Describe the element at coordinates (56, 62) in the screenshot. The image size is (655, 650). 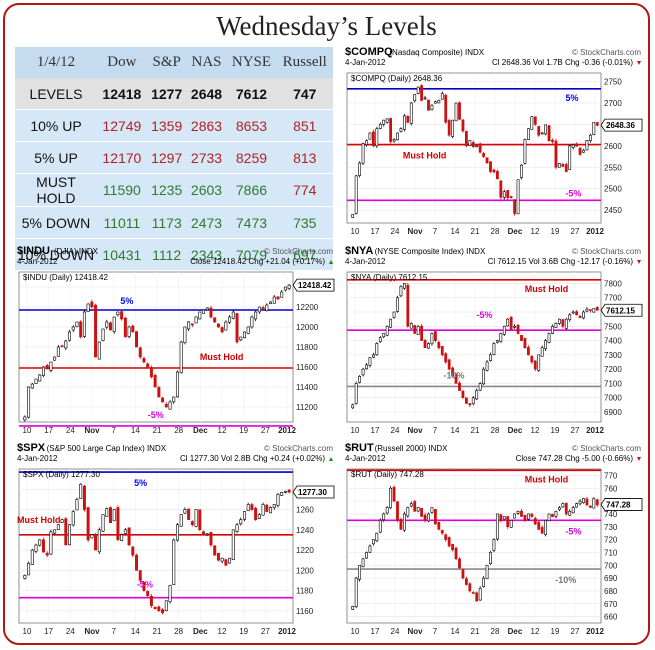
I see `table-date: 1/4/12` at that location.